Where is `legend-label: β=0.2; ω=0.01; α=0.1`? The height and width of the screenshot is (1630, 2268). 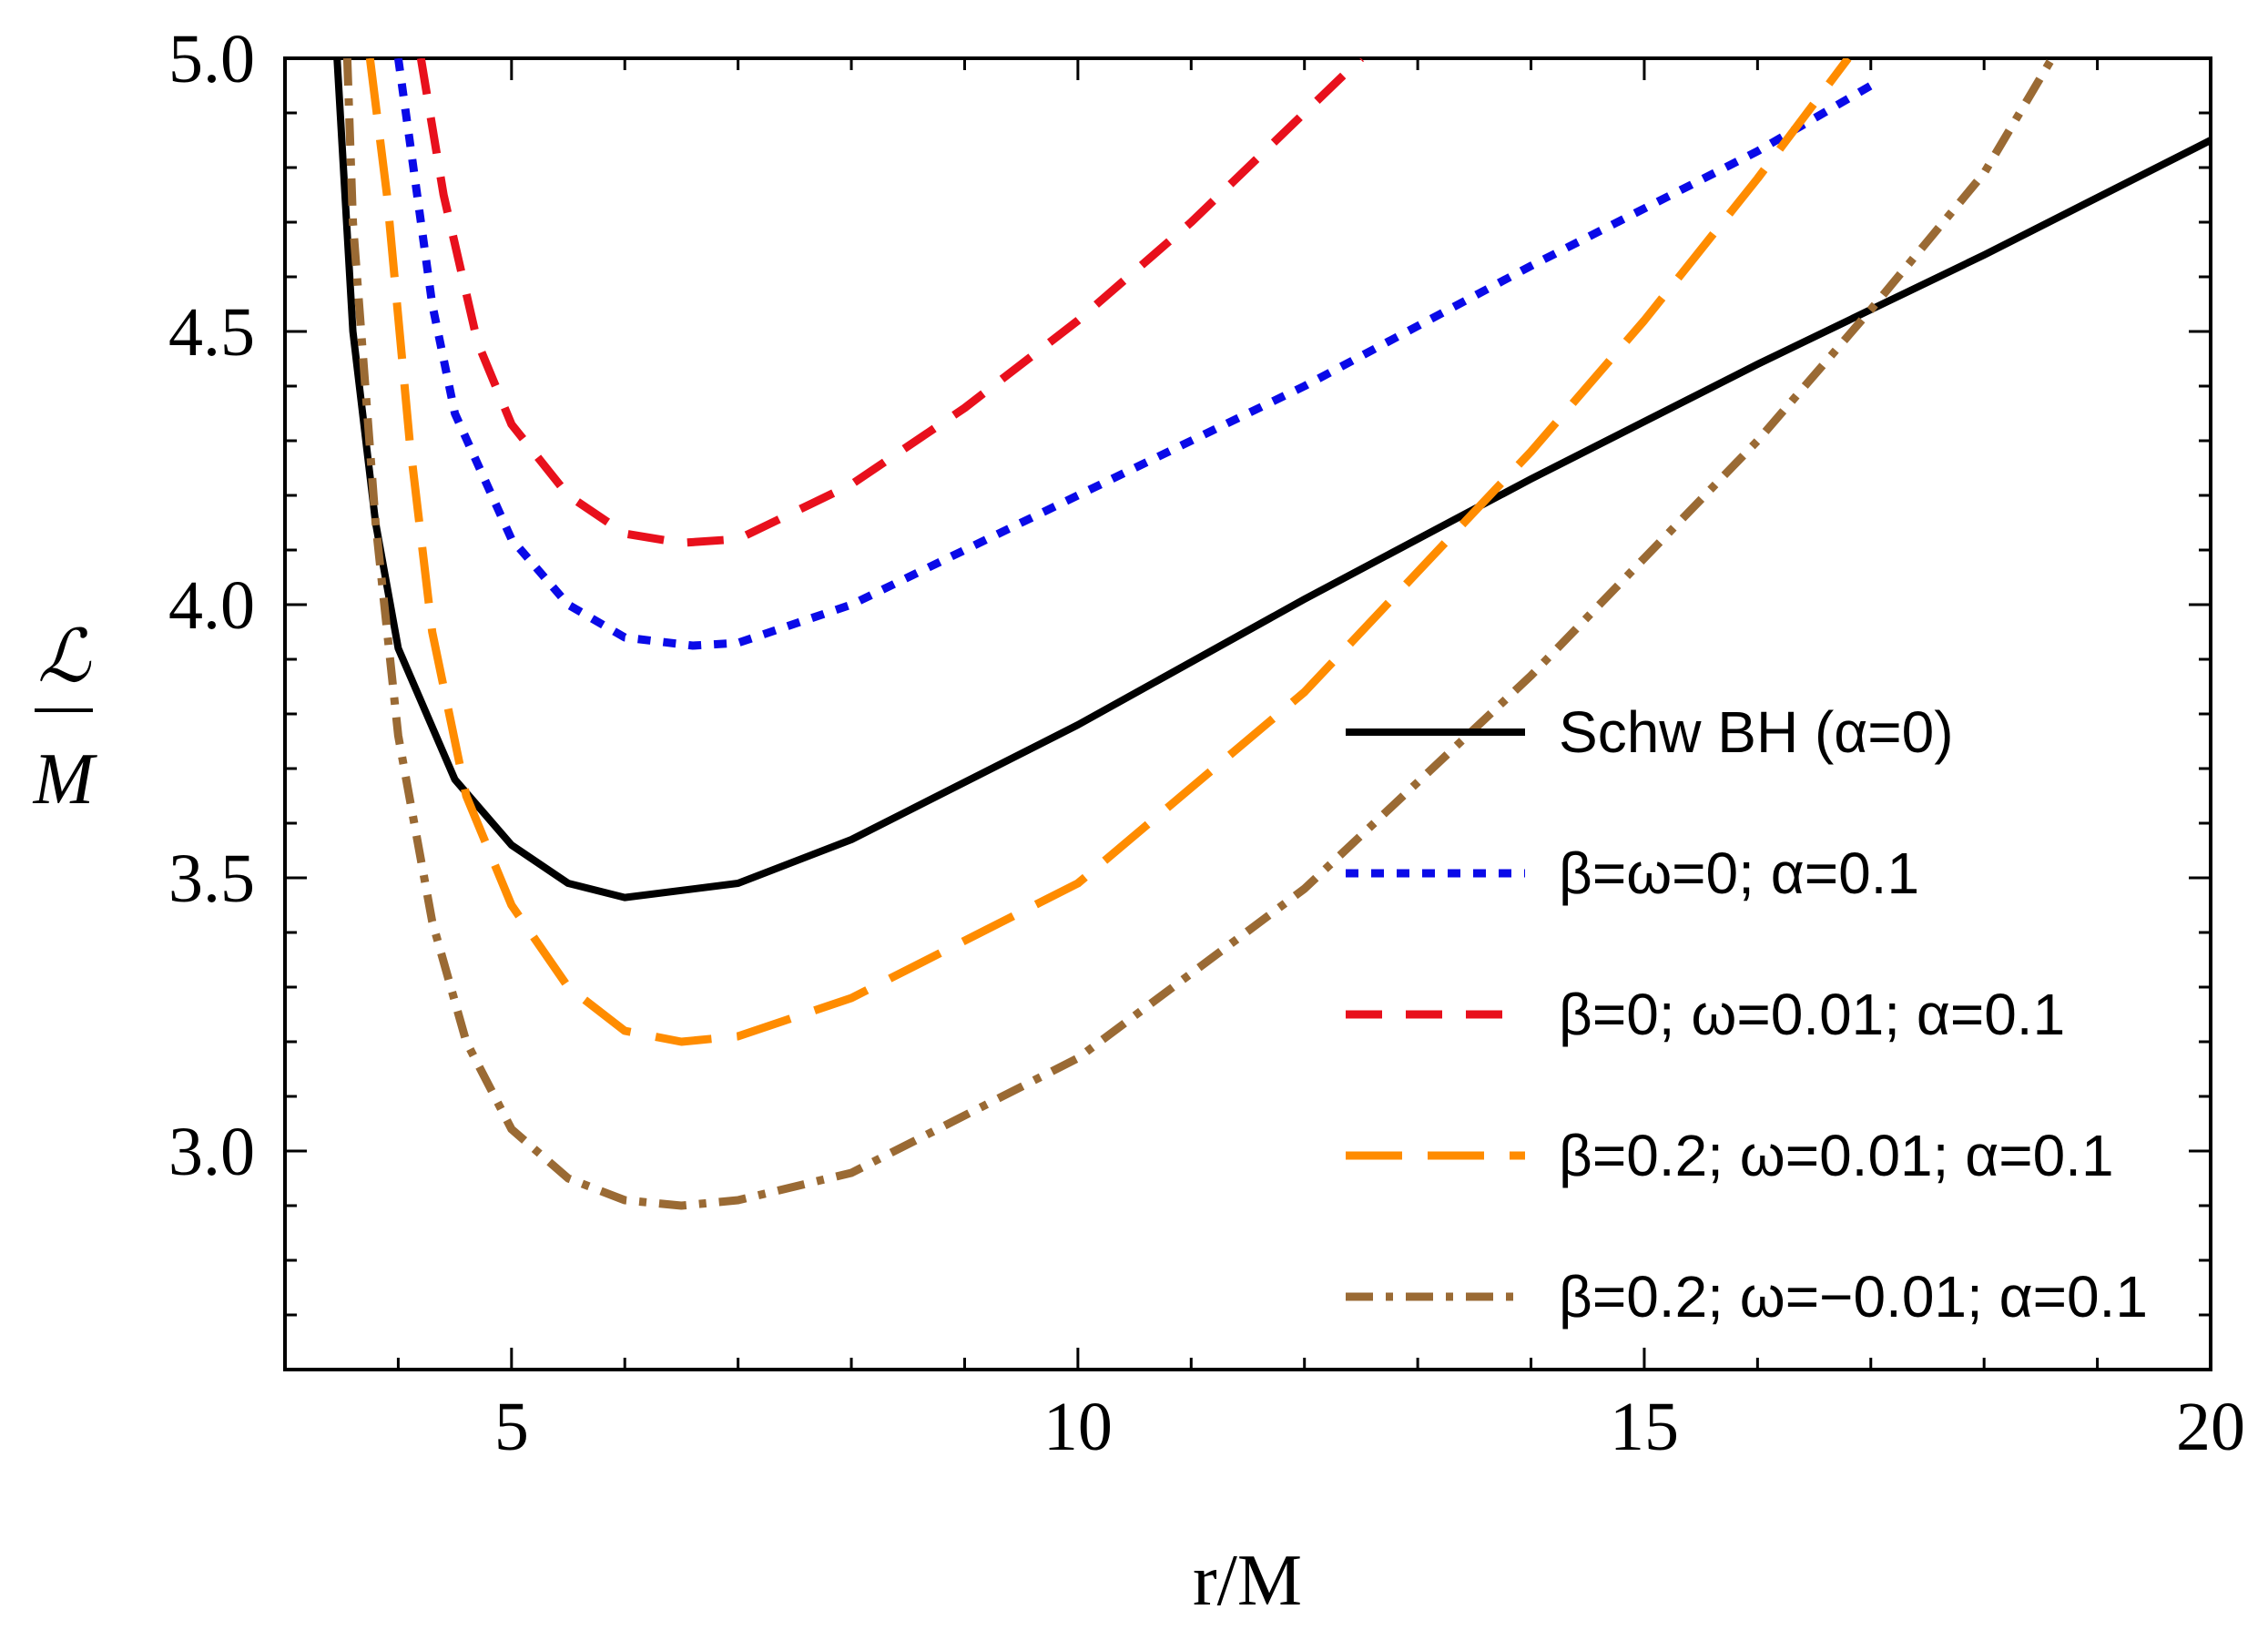 legend-label: β=0.2; ω=0.01; α=0.1 is located at coordinates (1836, 1156).